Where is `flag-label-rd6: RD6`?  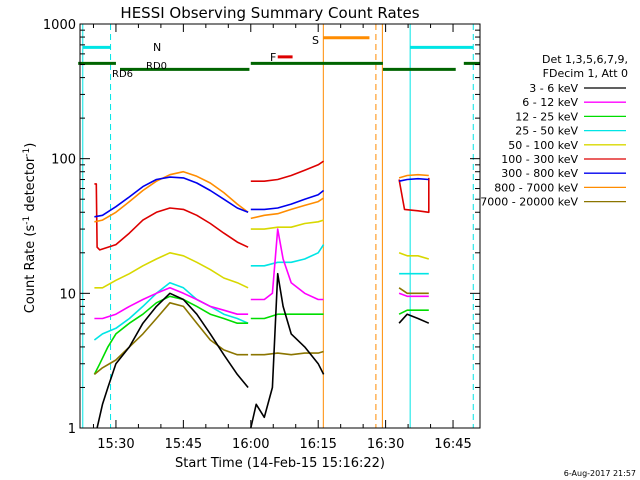
flag-label-rd6: RD6 is located at coordinates (122, 74).